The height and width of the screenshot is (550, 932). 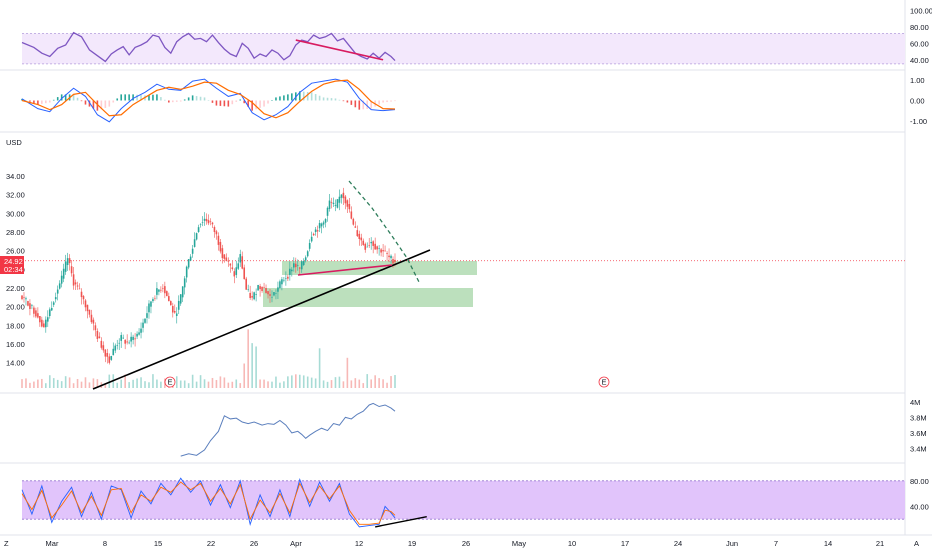 What do you see at coordinates (208, 503) in the screenshot?
I see `stochastic-d-line` at bounding box center [208, 503].